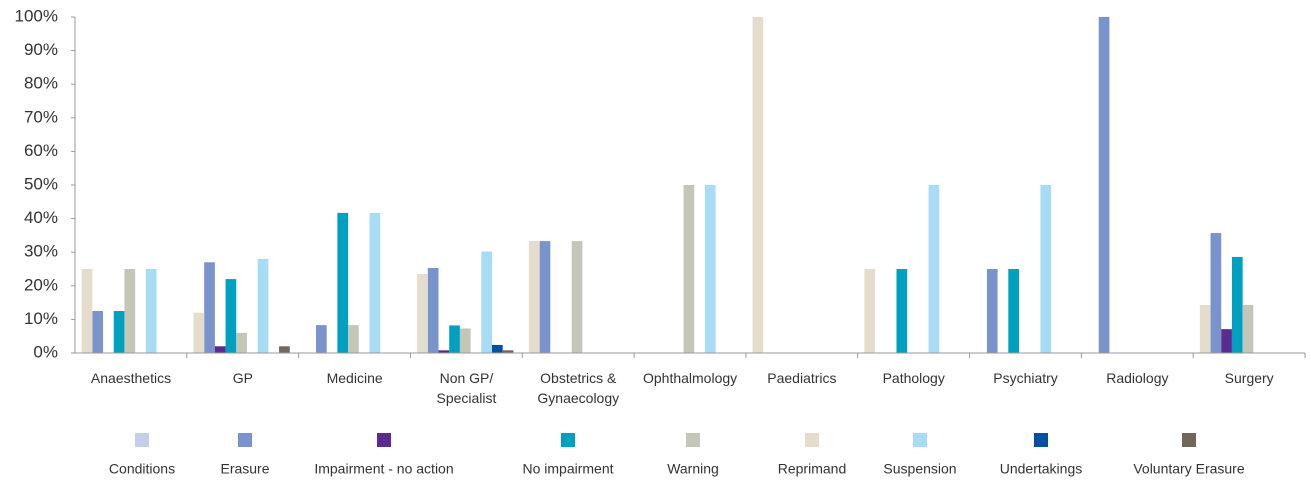  What do you see at coordinates (41, 116) in the screenshot?
I see `y-tick-label: 70%` at bounding box center [41, 116].